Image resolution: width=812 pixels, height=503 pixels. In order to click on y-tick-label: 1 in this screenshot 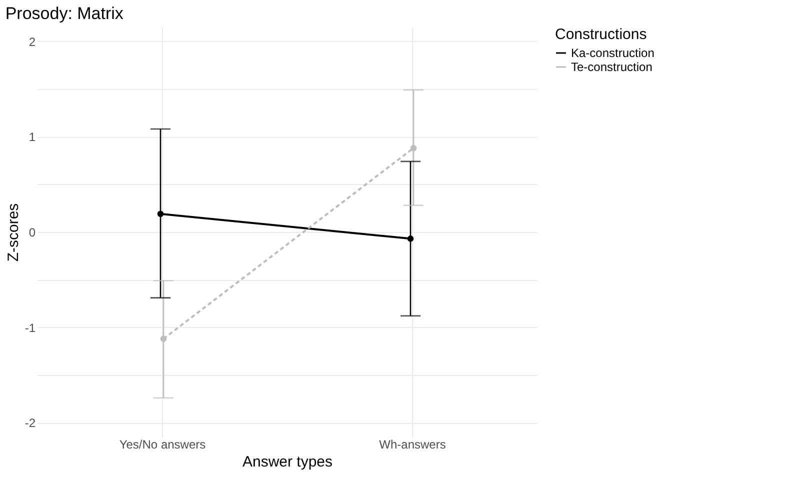, I will do `click(32, 137)`.